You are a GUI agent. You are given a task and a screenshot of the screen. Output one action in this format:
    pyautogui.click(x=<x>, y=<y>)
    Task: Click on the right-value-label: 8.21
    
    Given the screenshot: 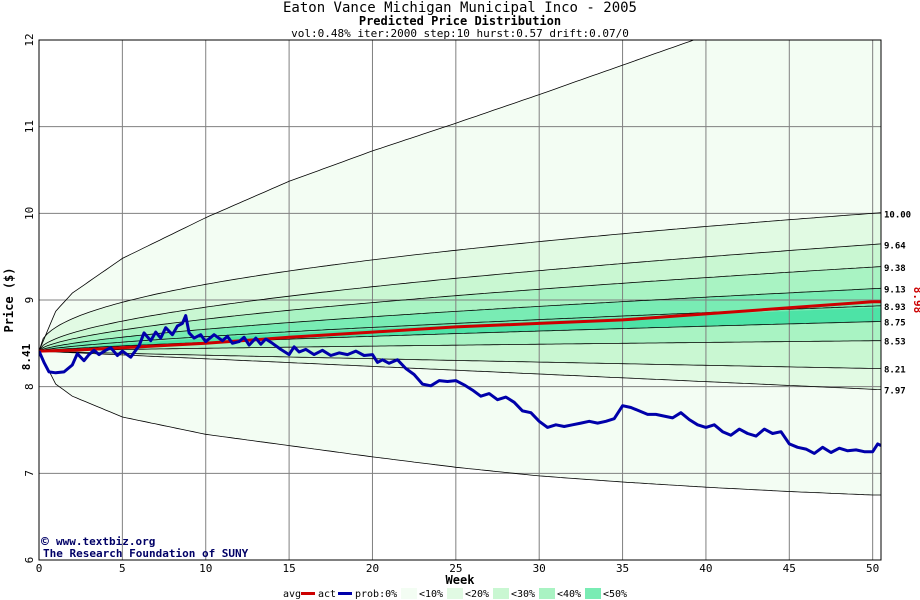 What is the action you would take?
    pyautogui.click(x=895, y=370)
    